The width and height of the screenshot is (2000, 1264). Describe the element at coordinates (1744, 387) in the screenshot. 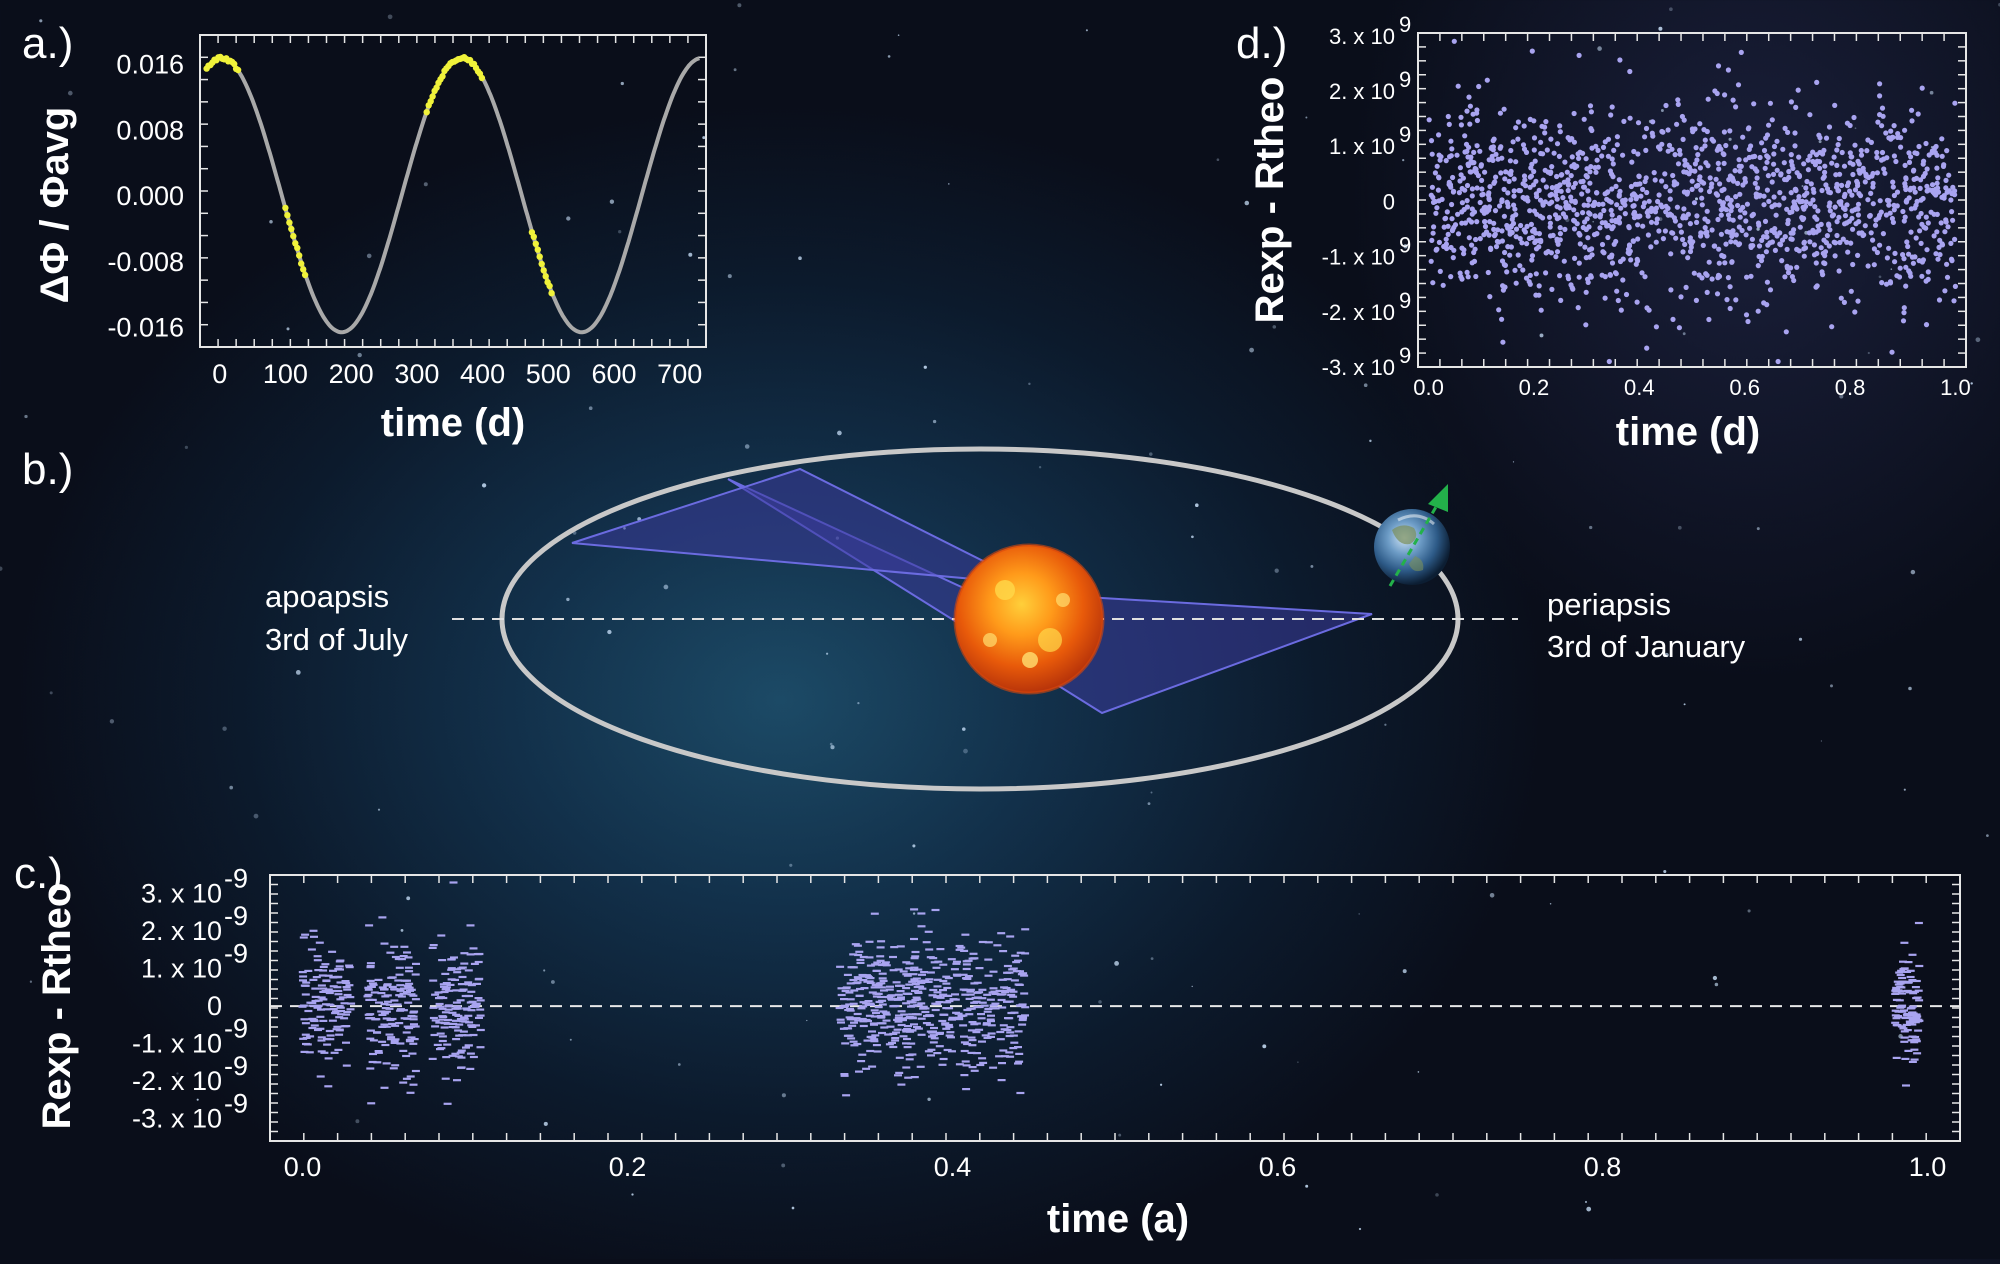

I see `chart-d-x-tick-label: 0.6` at that location.